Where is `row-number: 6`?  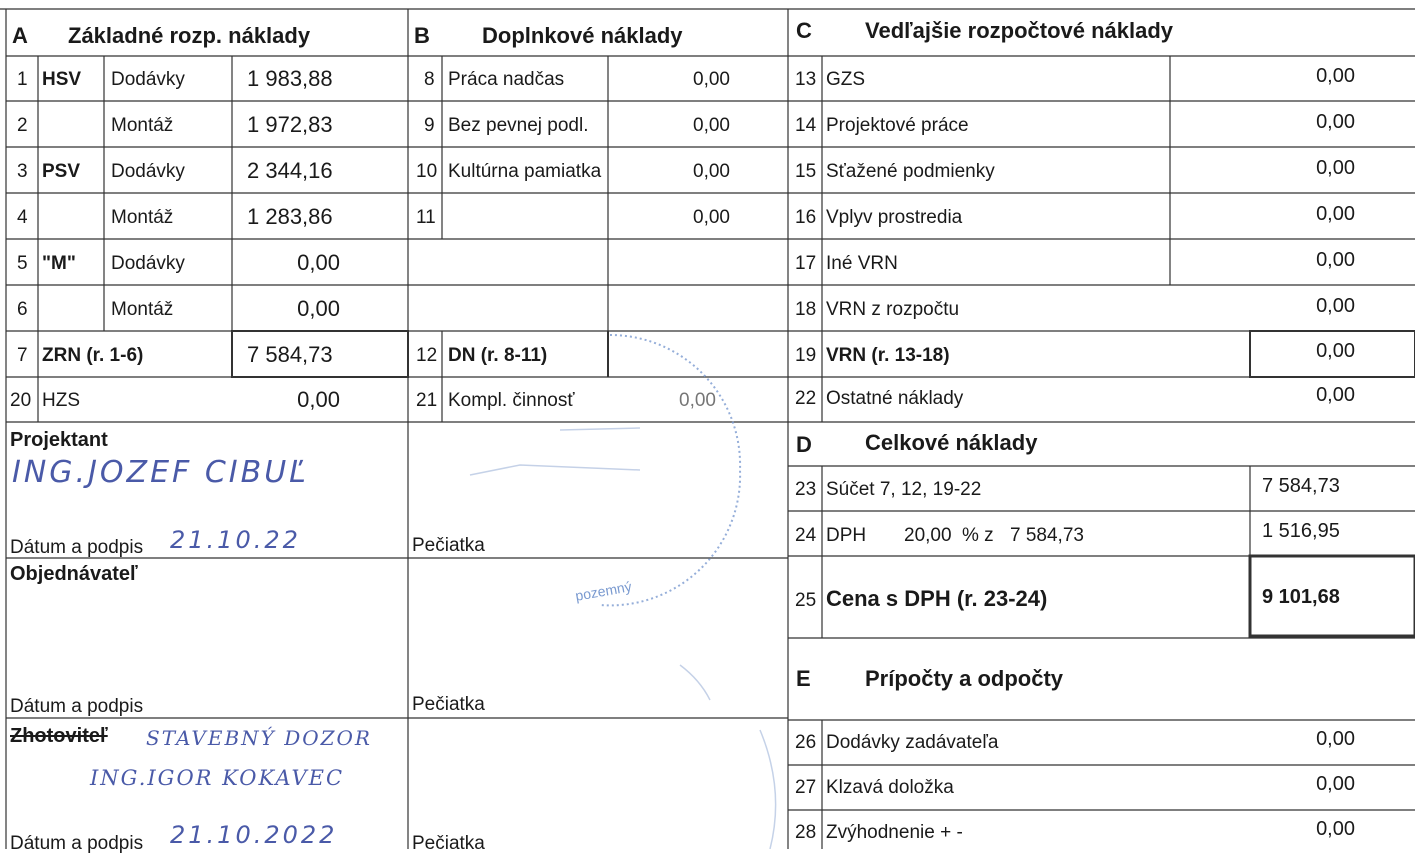 row-number: 6 is located at coordinates (22, 309).